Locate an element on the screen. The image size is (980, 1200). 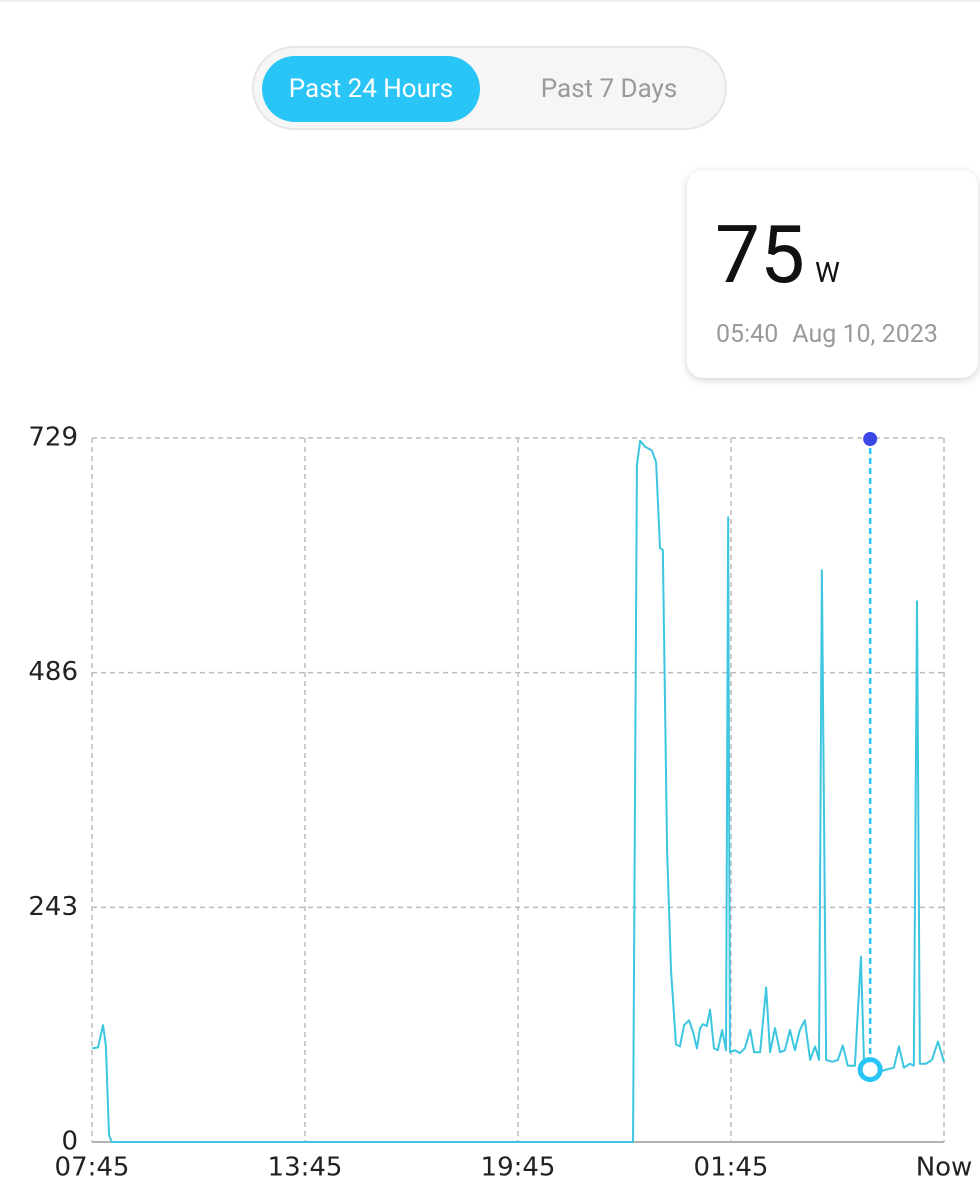
tooltip-time: 05:40 Aug 10, 2023 is located at coordinates (827, 334).